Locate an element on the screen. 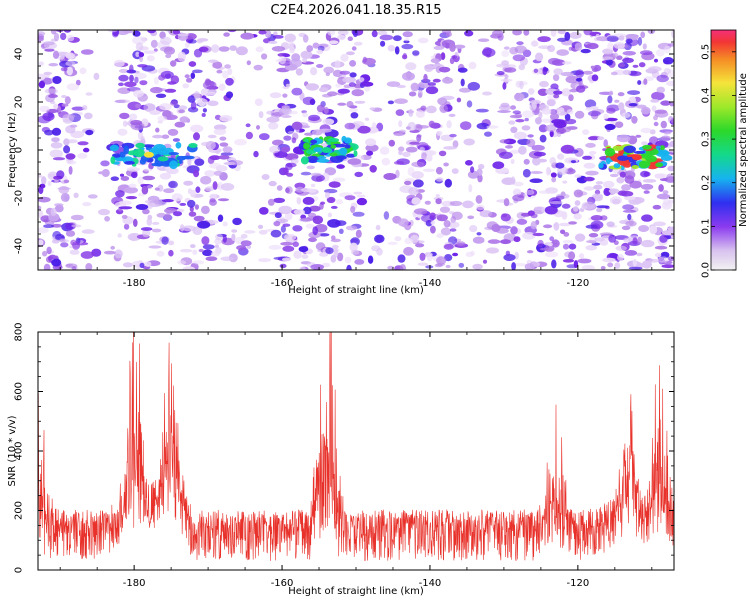  snr-y-tick-label: 400 is located at coordinates (19, 450).